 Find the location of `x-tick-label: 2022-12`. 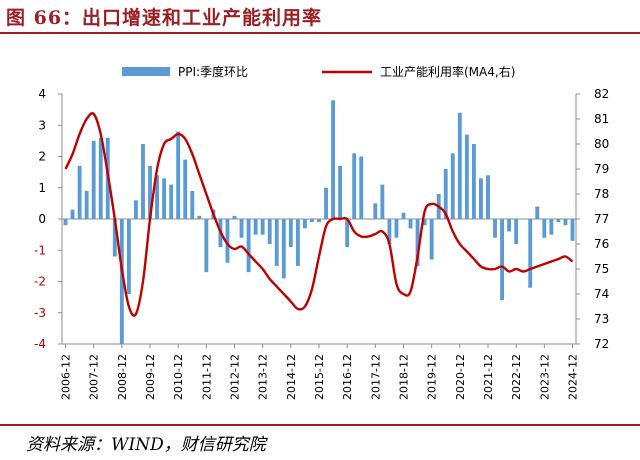

x-tick-label: 2022-12 is located at coordinates (516, 377).